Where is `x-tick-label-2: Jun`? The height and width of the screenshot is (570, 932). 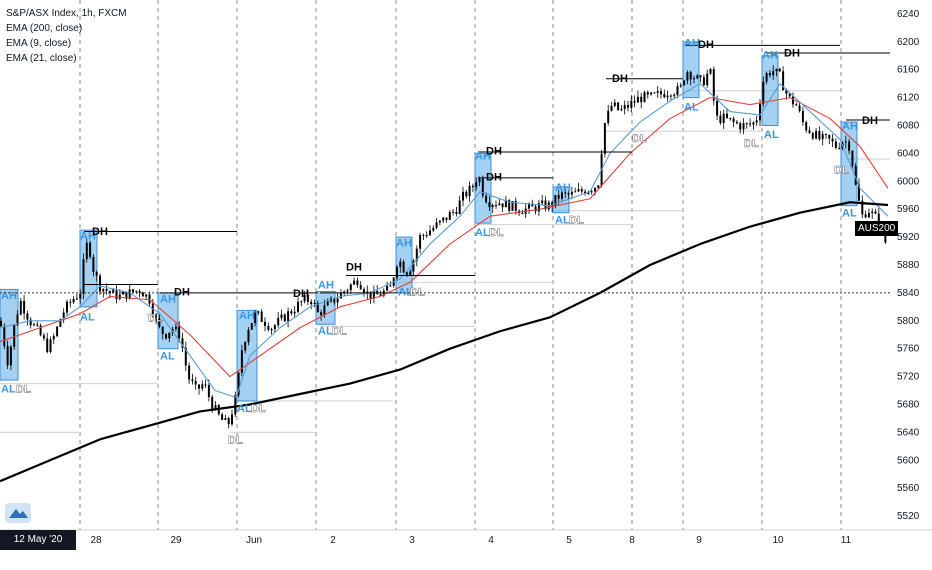
x-tick-label-2: Jun is located at coordinates (254, 540).